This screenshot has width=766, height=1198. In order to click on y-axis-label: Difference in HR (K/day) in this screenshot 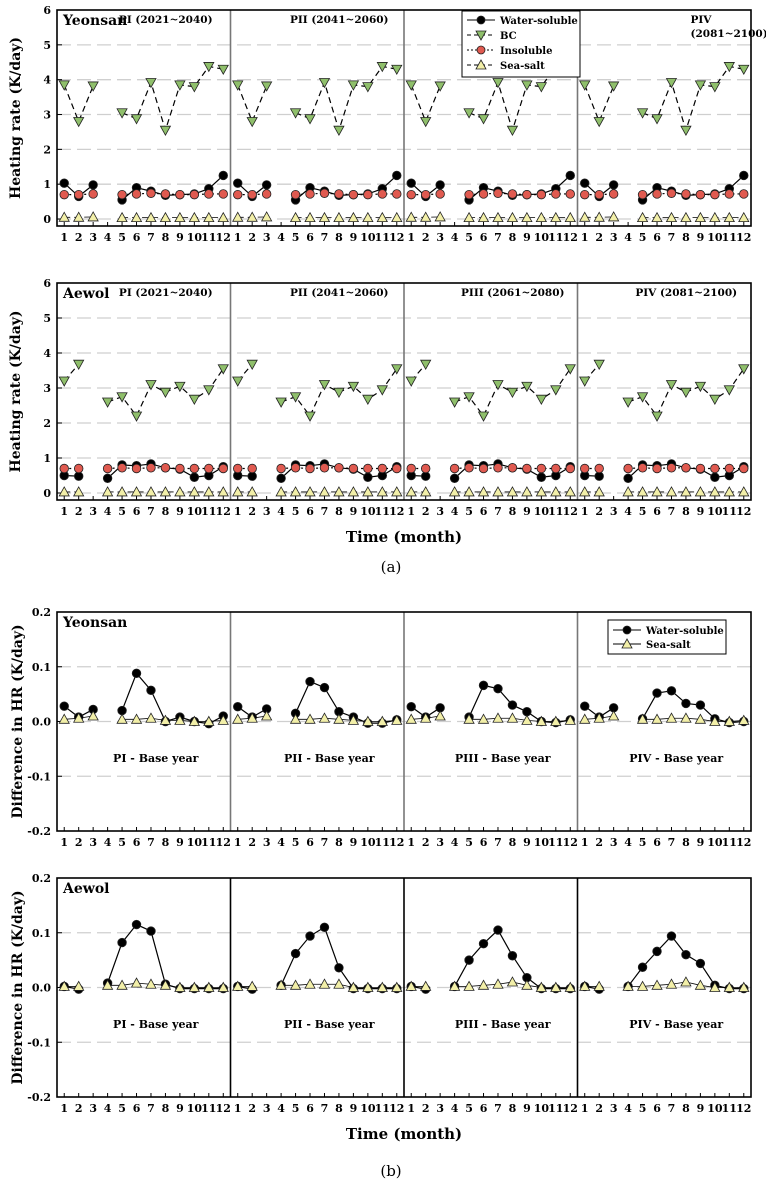, I will do `click(18, 721)`.